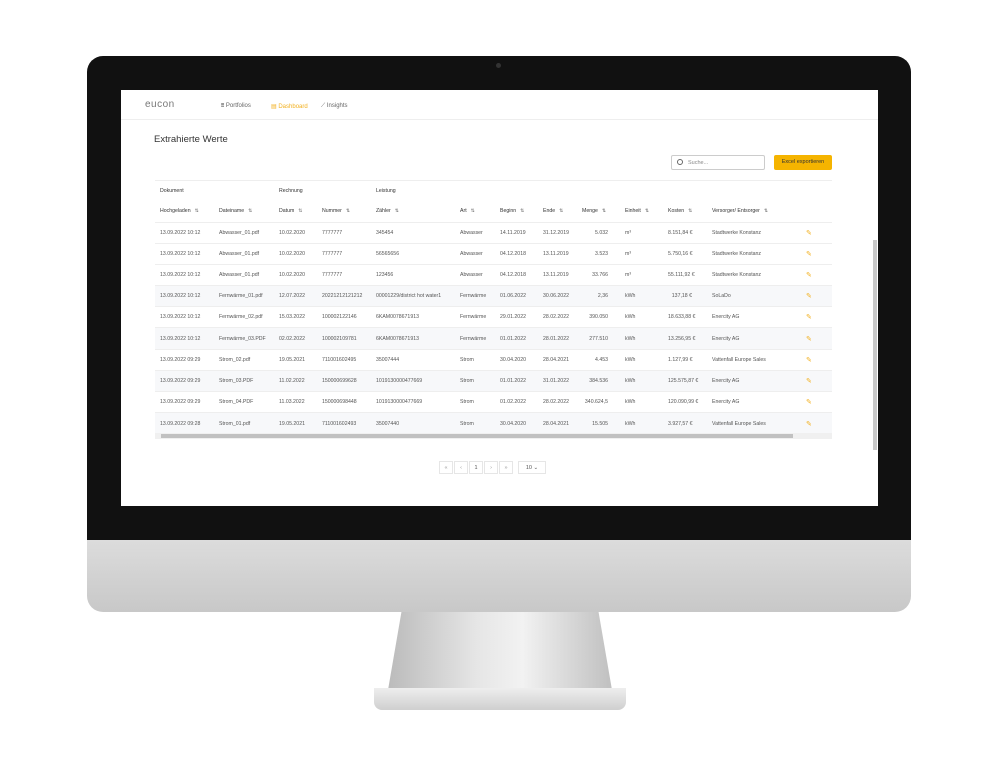 The width and height of the screenshot is (1000, 766). Describe the element at coordinates (446, 467) in the screenshot. I see `first-page-button: «` at that location.